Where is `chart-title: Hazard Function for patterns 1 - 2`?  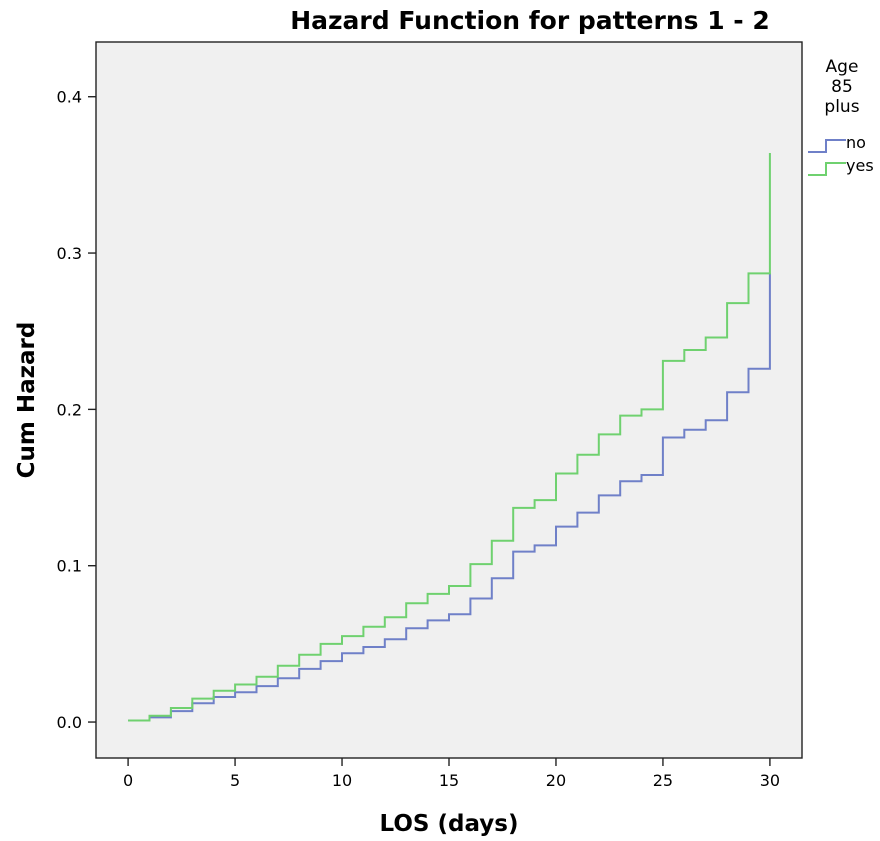
chart-title: Hazard Function for patterns 1 - 2 is located at coordinates (530, 20).